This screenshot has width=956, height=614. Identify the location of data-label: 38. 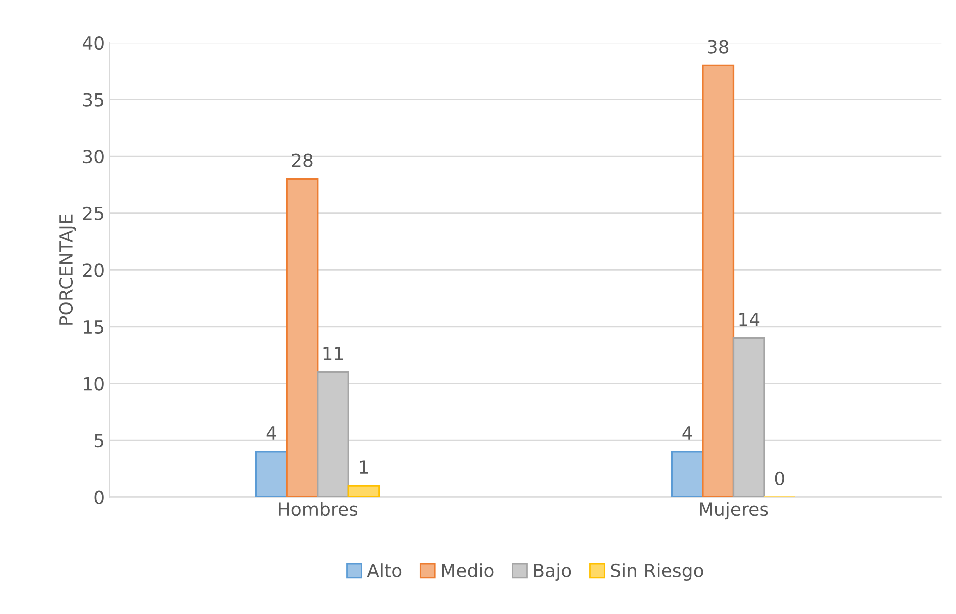
(718, 47).